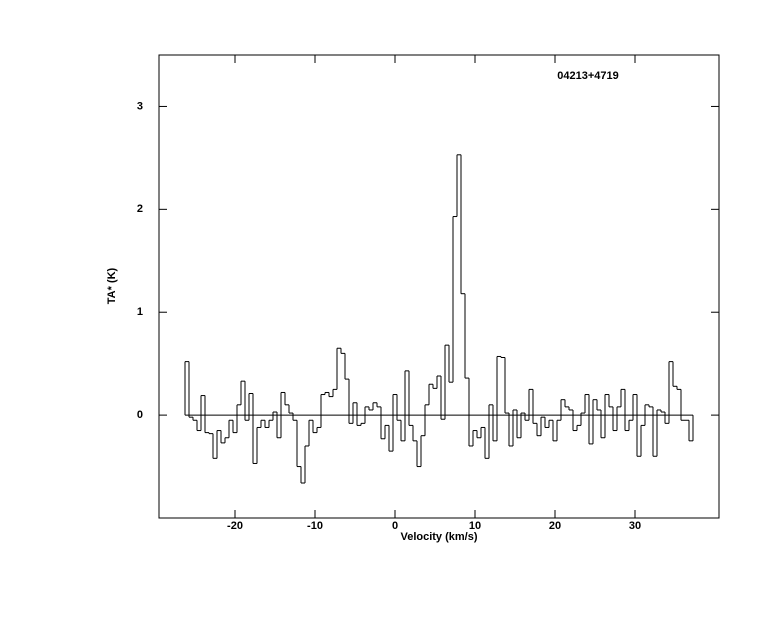 The image size is (774, 617). What do you see at coordinates (635, 526) in the screenshot?
I see `x-tick-label: 30` at bounding box center [635, 526].